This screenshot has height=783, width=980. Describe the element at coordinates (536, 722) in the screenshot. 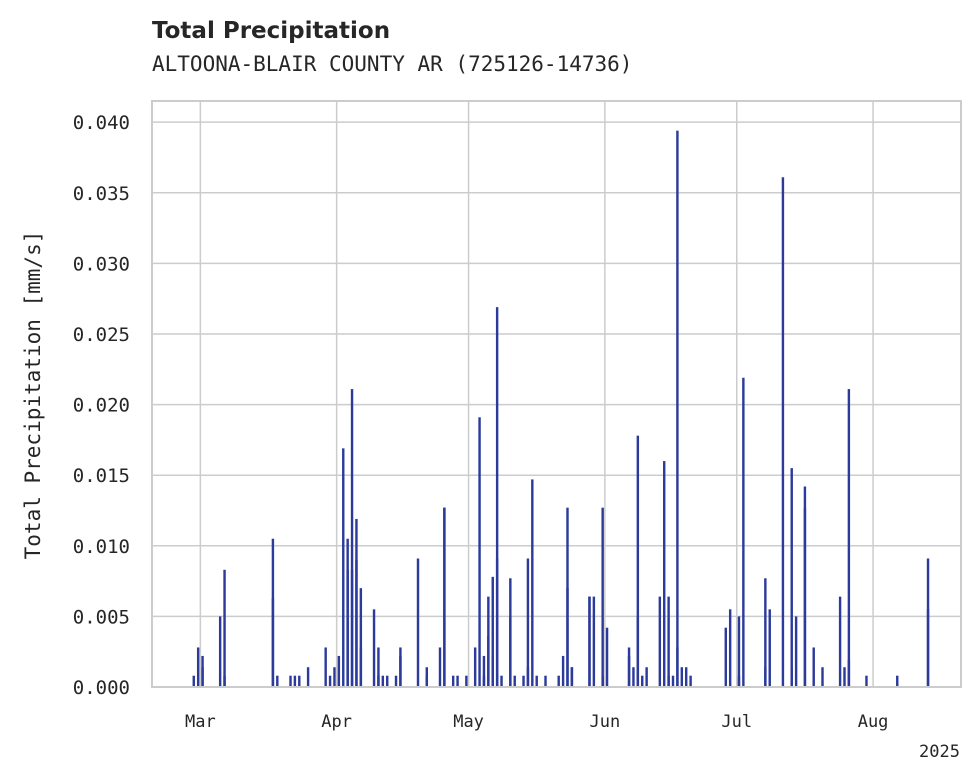

I see `x-axis-ticks: Mar Apr May Jun Jul Aug` at that location.